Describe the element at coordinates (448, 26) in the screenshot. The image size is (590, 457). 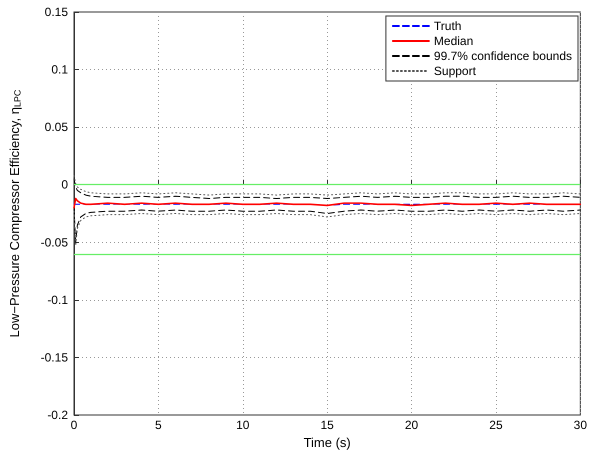
I see `legend-label: Truth` at that location.